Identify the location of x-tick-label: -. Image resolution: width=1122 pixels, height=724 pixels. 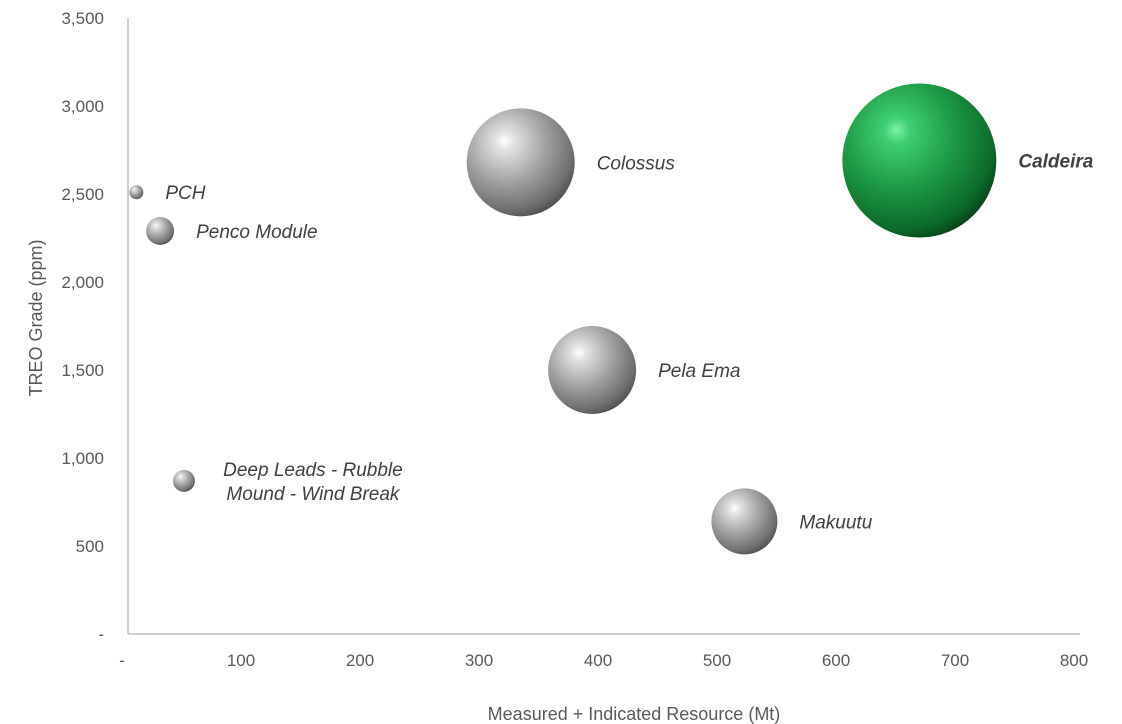
(122, 660).